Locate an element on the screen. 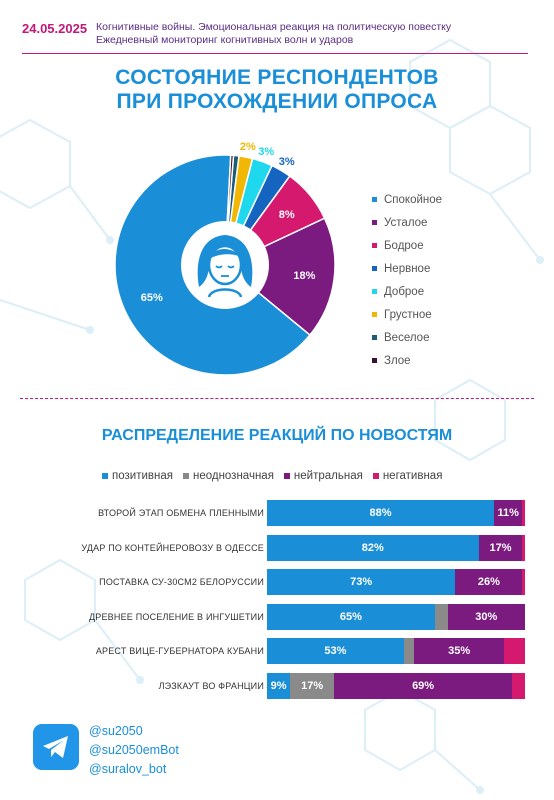 The image size is (554, 800). legend-label: Усталое is located at coordinates (406, 222).